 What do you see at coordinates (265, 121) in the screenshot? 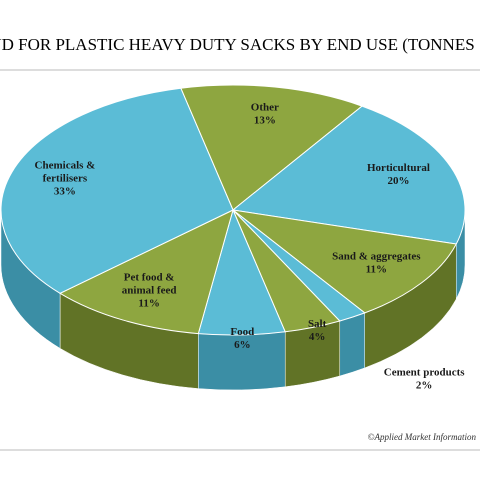
I see `value-label: 13%` at bounding box center [265, 121].